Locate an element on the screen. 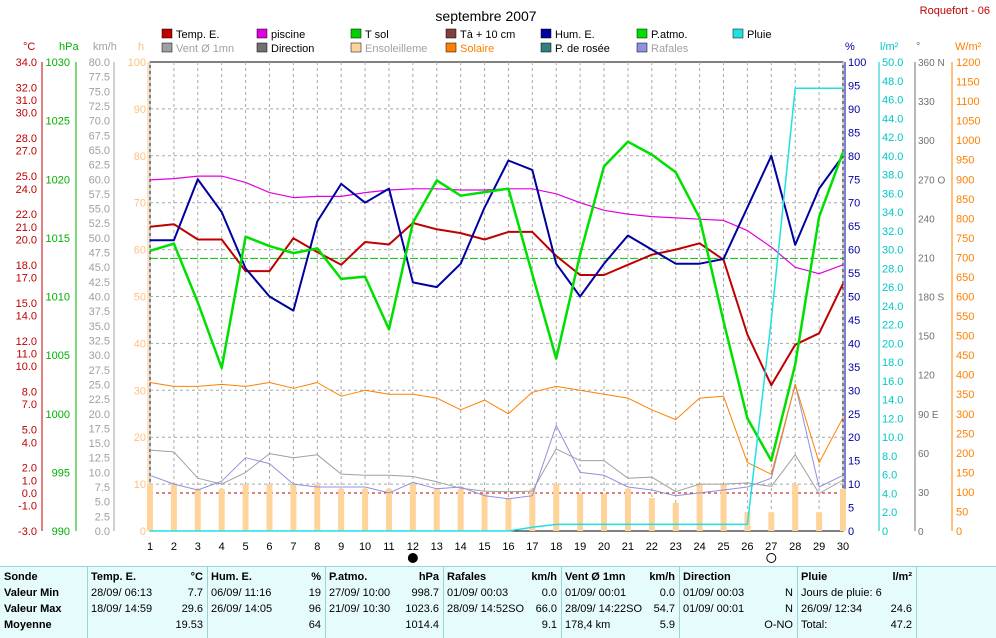 Image resolution: width=996 pixels, height=638 pixels. wind-tick-label: 20.0 is located at coordinates (99, 415).